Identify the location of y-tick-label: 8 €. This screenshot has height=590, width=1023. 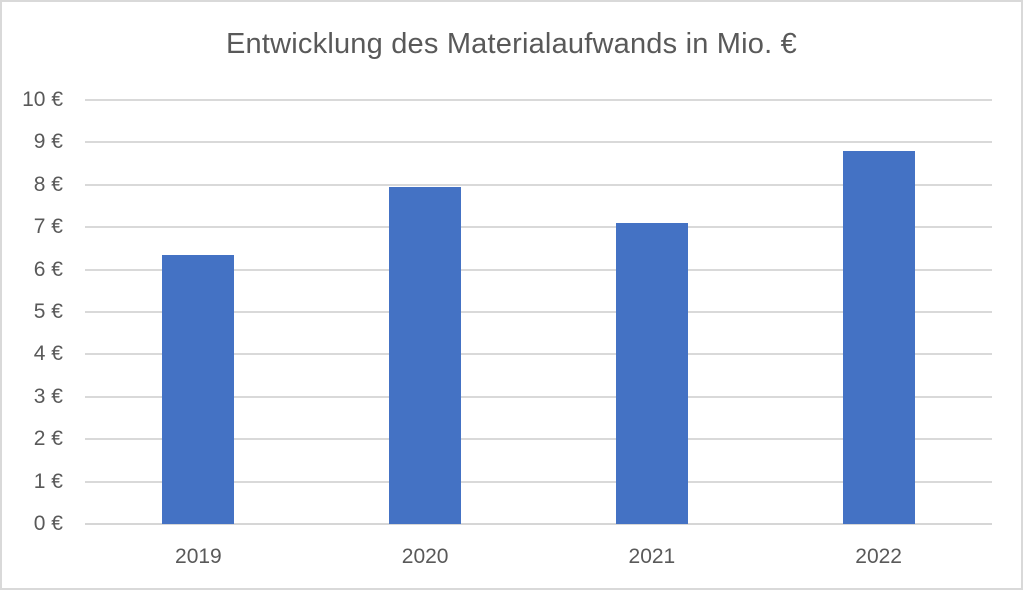
(48, 184).